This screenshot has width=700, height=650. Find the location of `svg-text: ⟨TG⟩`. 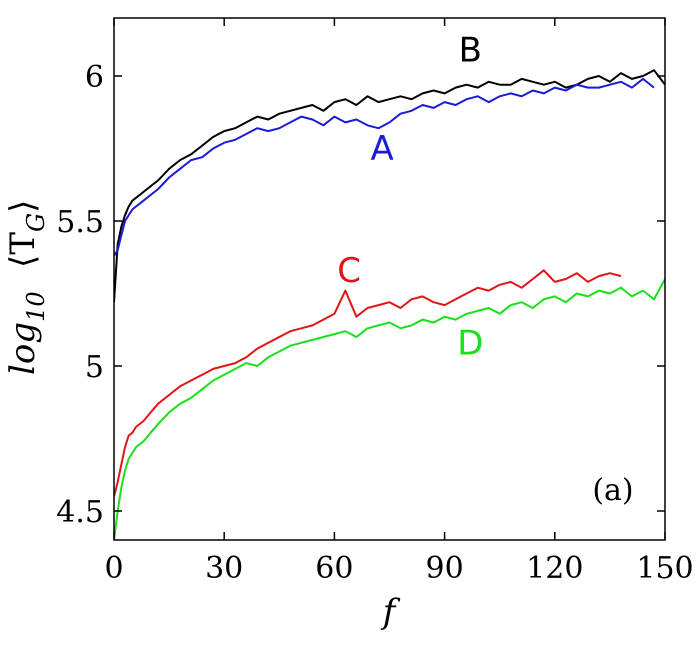

svg-text: ⟨TG⟩ is located at coordinates (26, 234).